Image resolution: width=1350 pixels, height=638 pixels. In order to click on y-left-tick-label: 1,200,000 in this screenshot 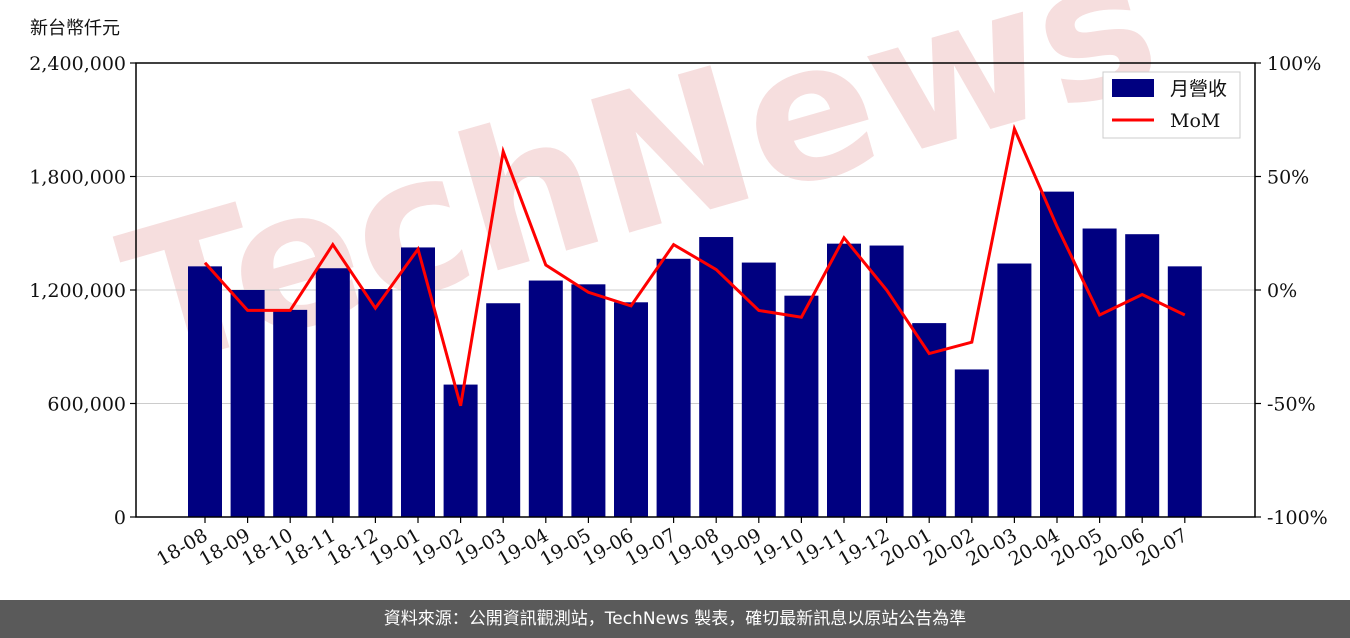, I will do `click(77, 291)`.